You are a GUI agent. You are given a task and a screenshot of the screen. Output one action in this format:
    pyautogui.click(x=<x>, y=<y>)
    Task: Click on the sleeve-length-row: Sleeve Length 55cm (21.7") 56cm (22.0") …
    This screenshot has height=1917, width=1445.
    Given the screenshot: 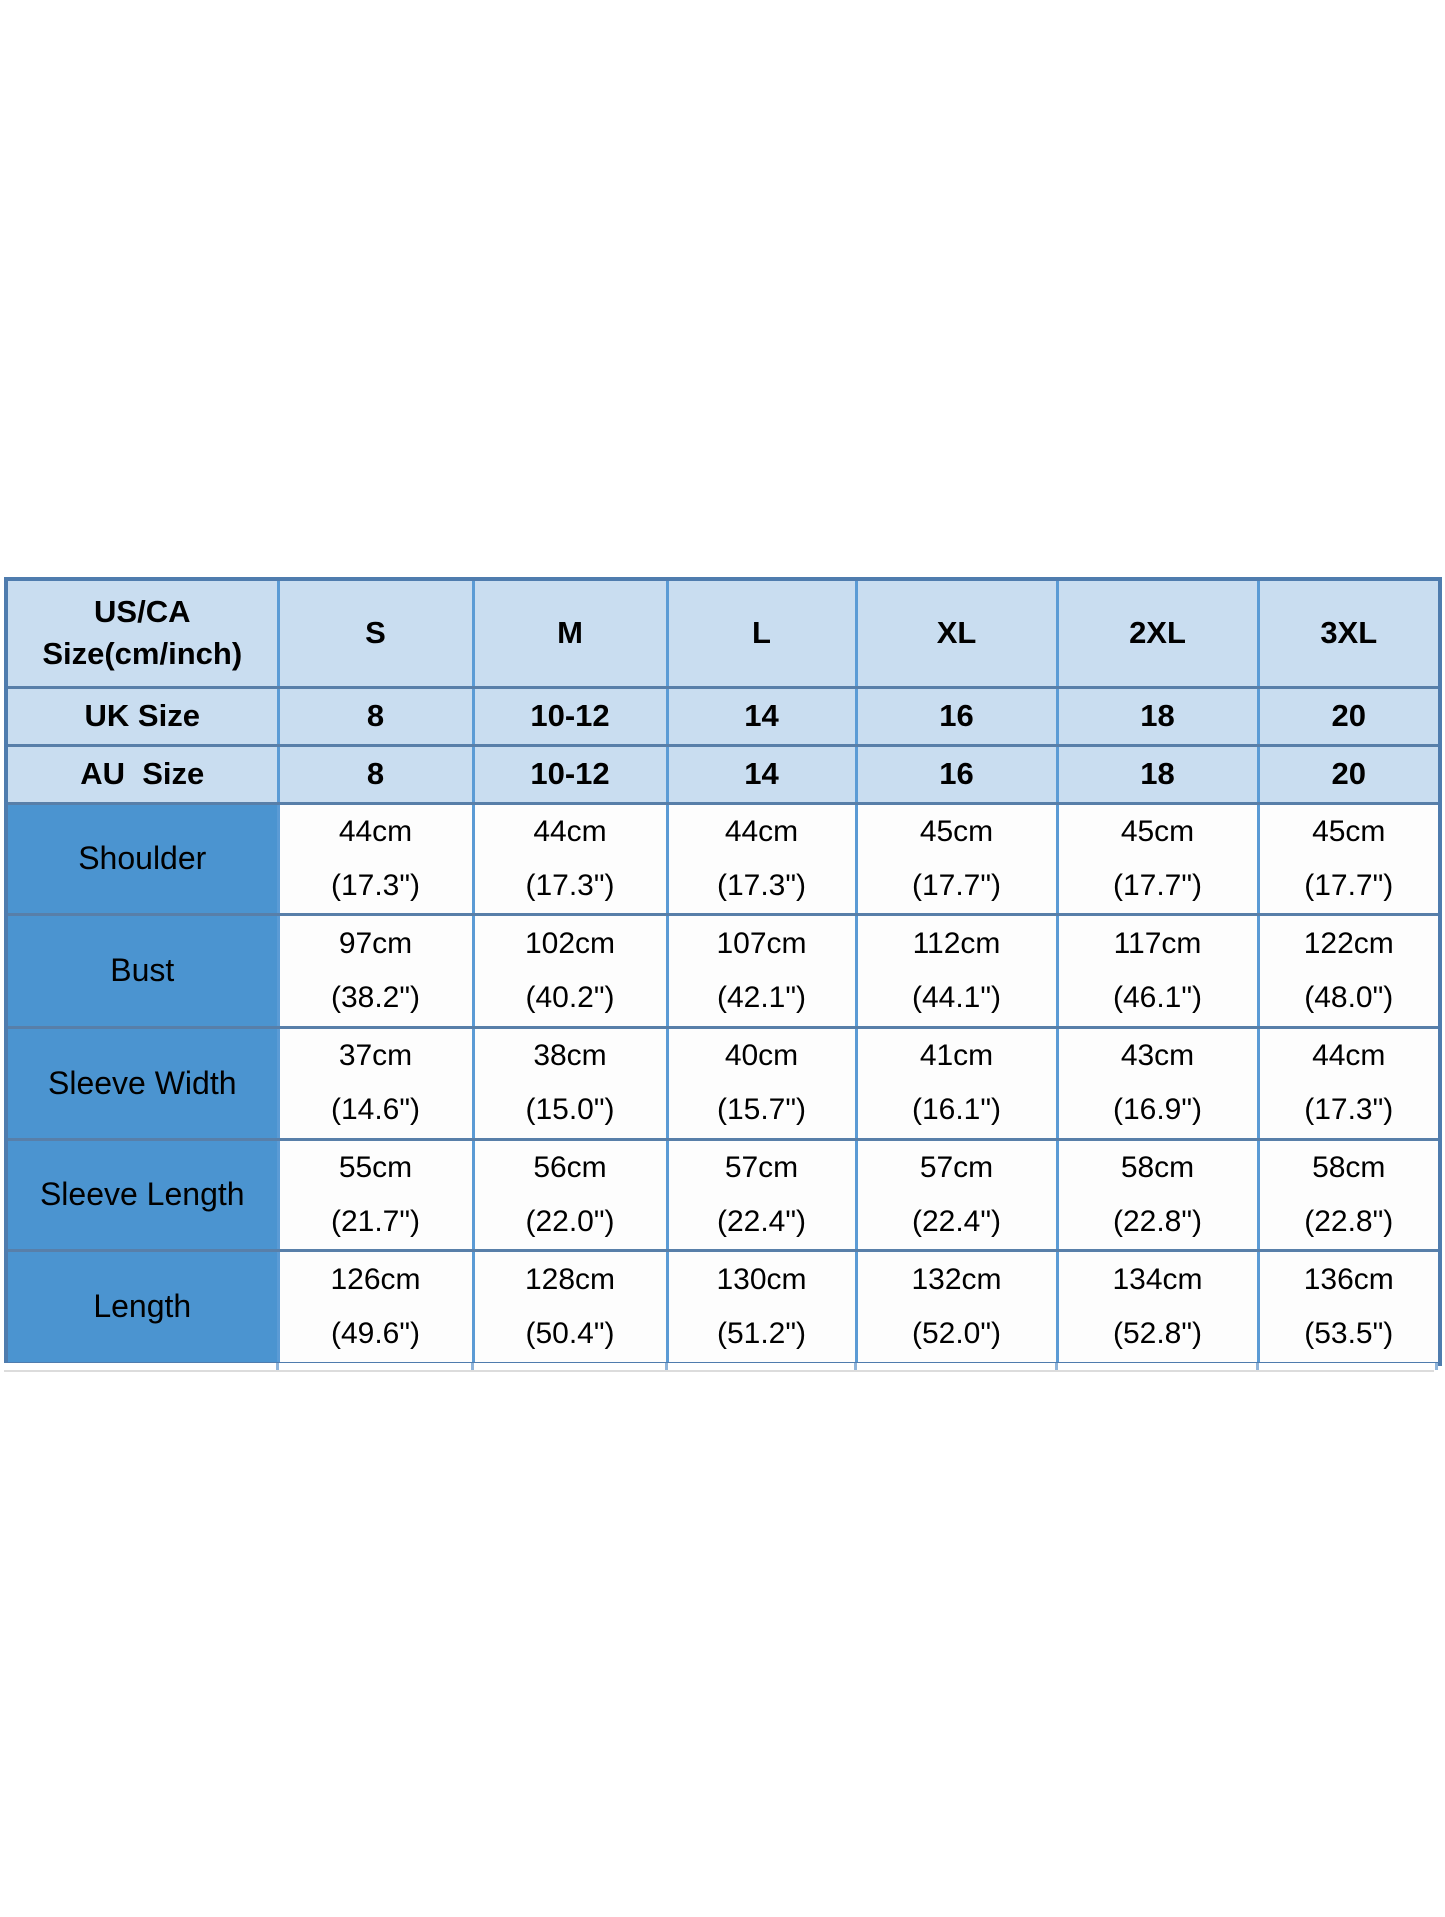 What is the action you would take?
    pyautogui.click(x=723, y=1194)
    